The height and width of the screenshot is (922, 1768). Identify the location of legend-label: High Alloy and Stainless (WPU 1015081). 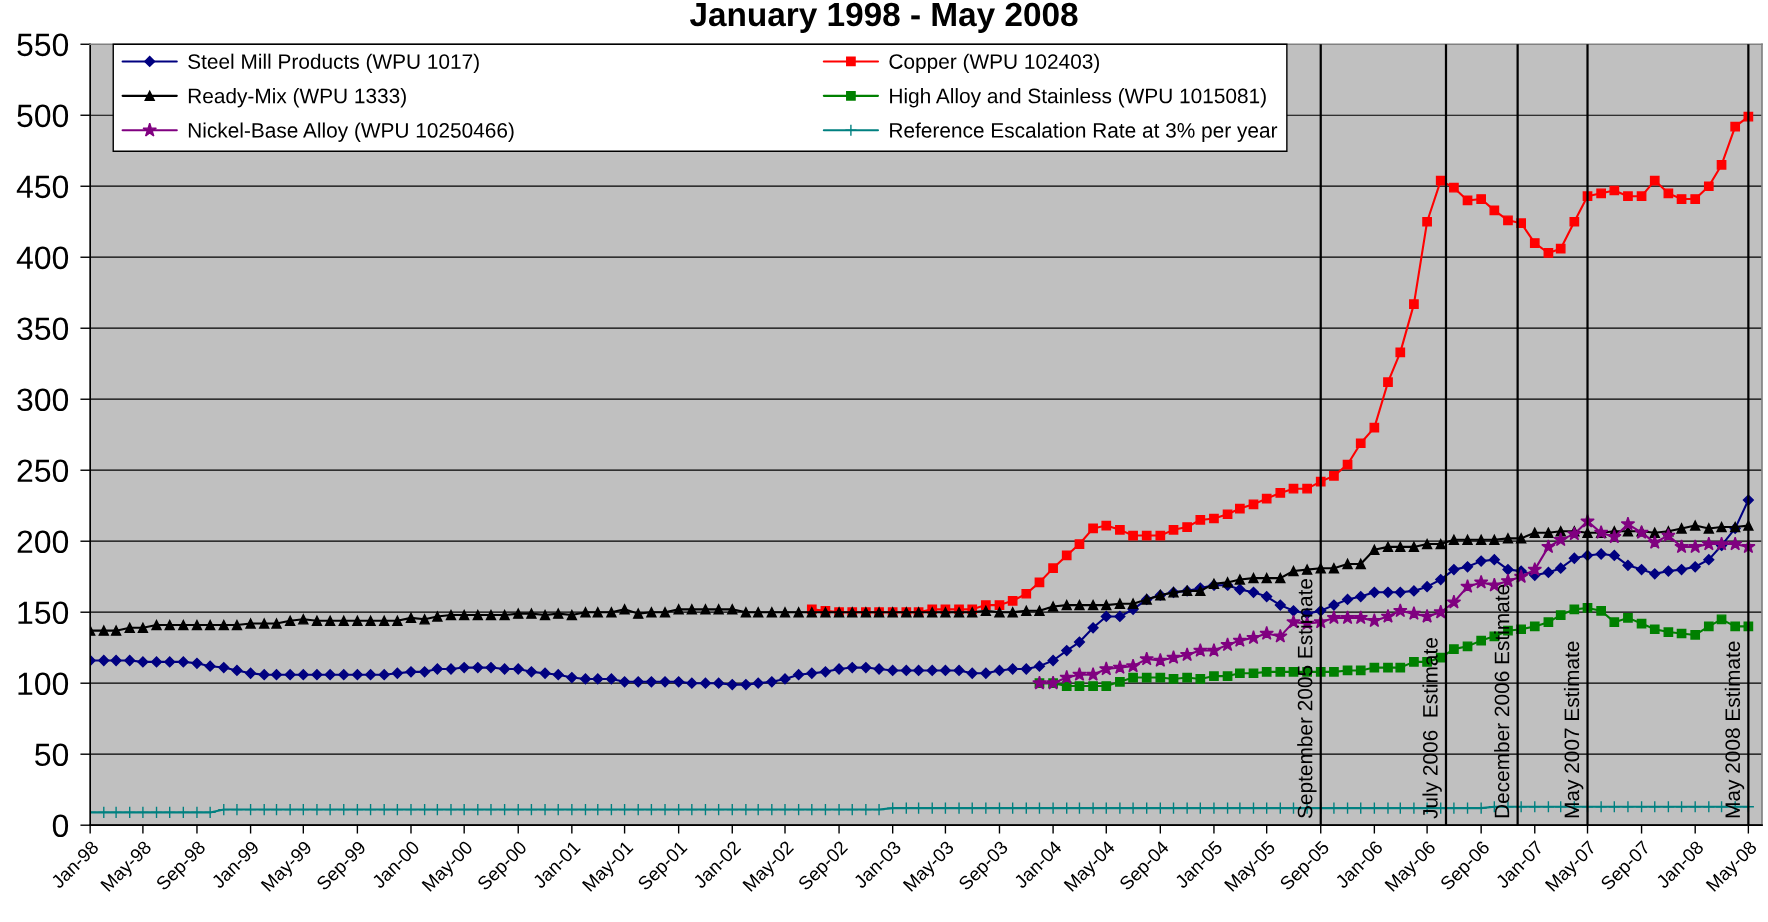
(1078, 98).